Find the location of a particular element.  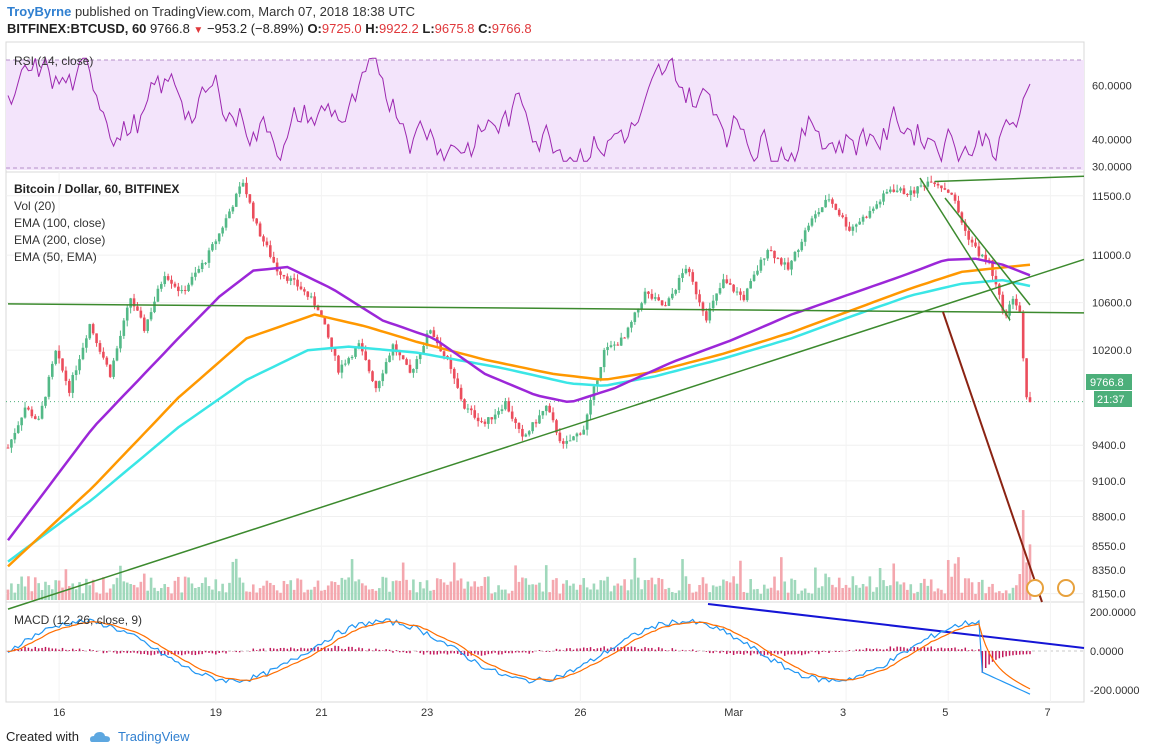

author-link: TroyByrne is located at coordinates (39, 11).